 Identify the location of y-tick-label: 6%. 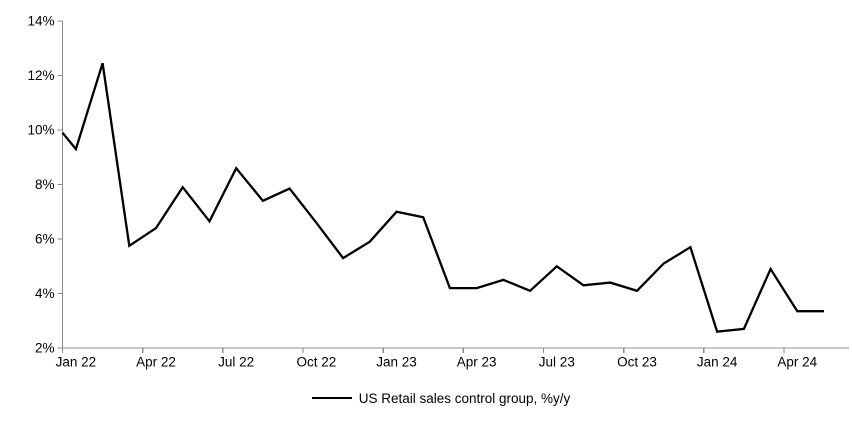
(45, 239).